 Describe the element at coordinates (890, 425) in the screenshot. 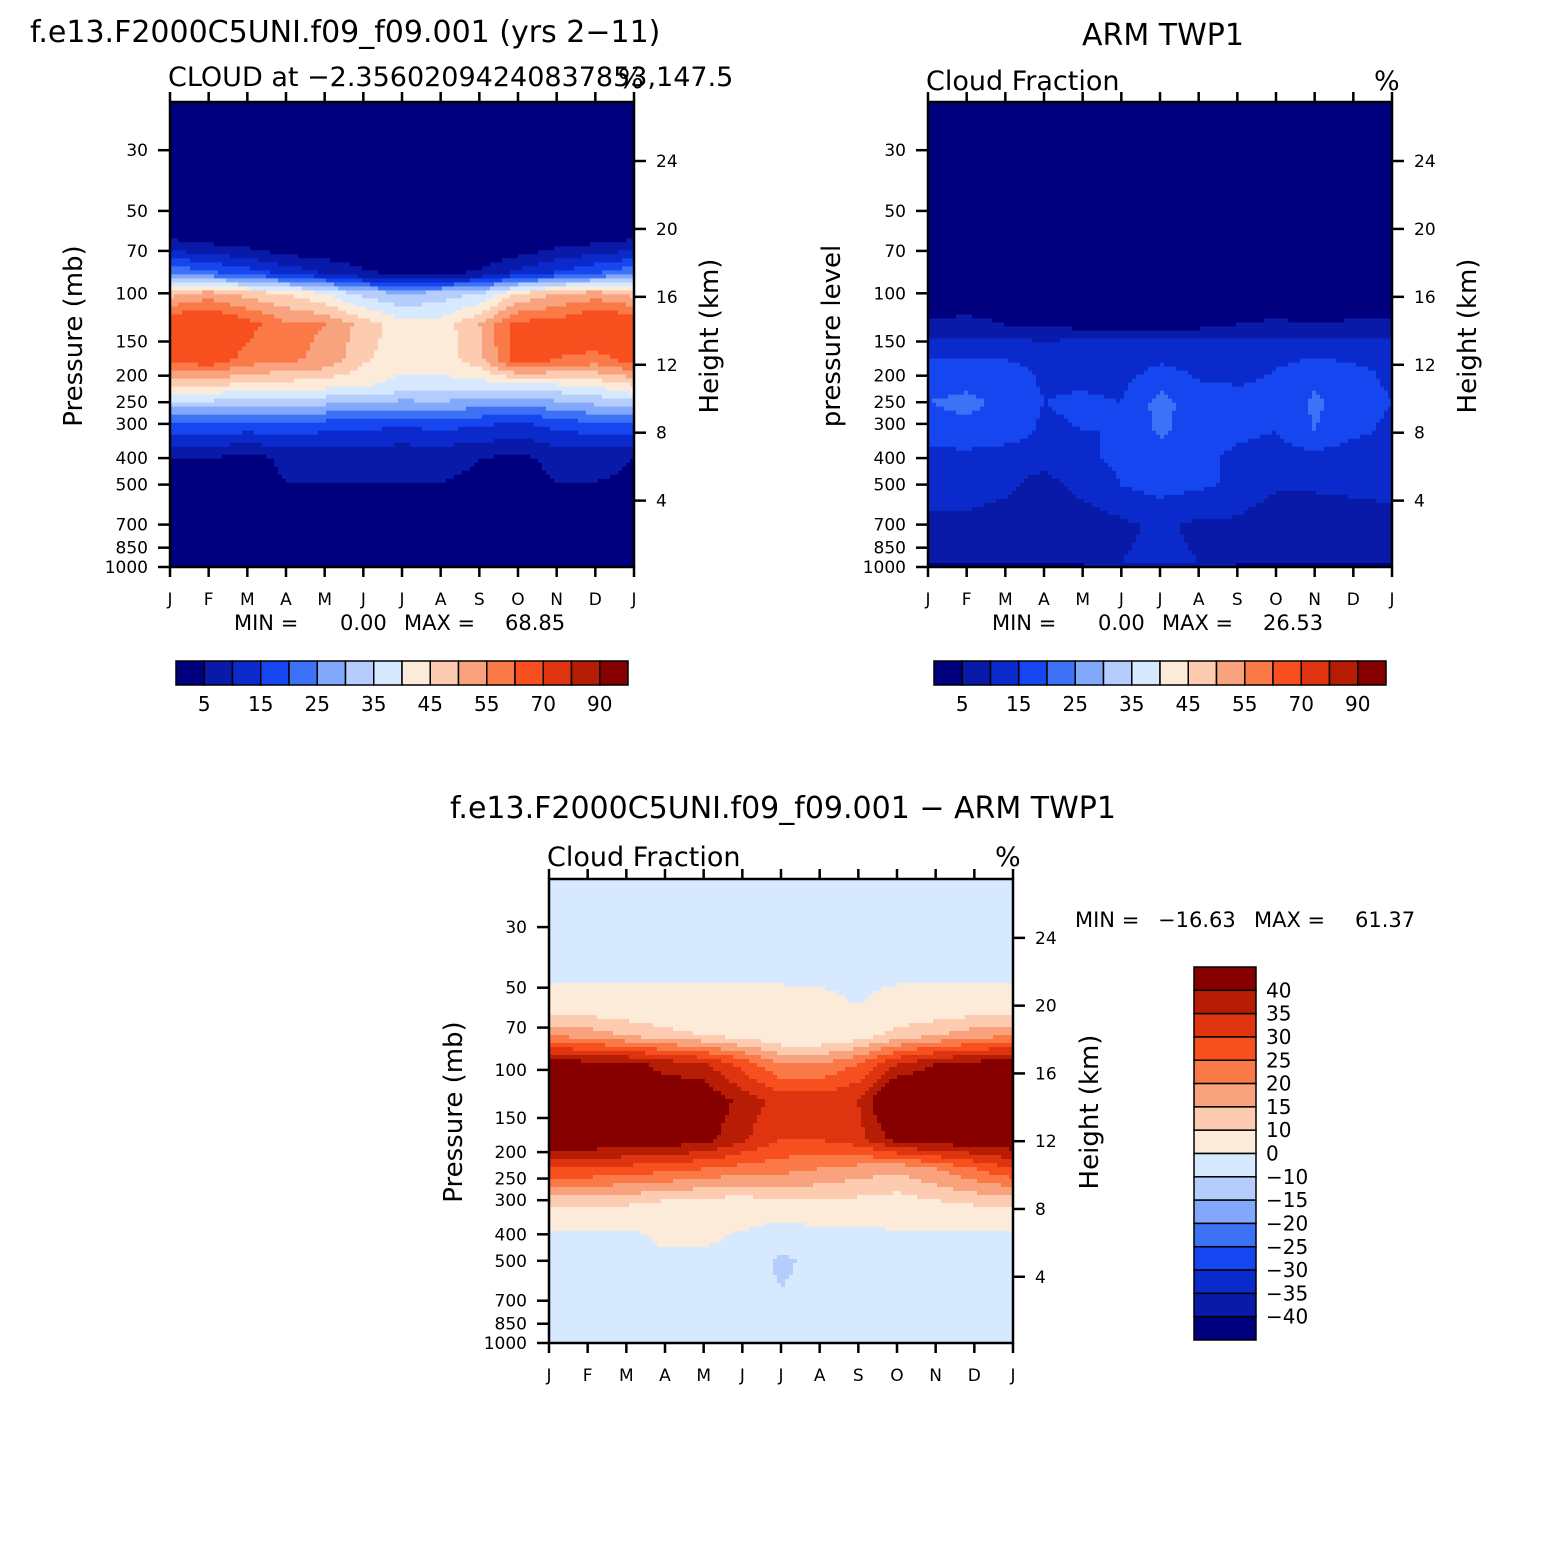

I see `panel-obs-pressure-label: 300` at that location.